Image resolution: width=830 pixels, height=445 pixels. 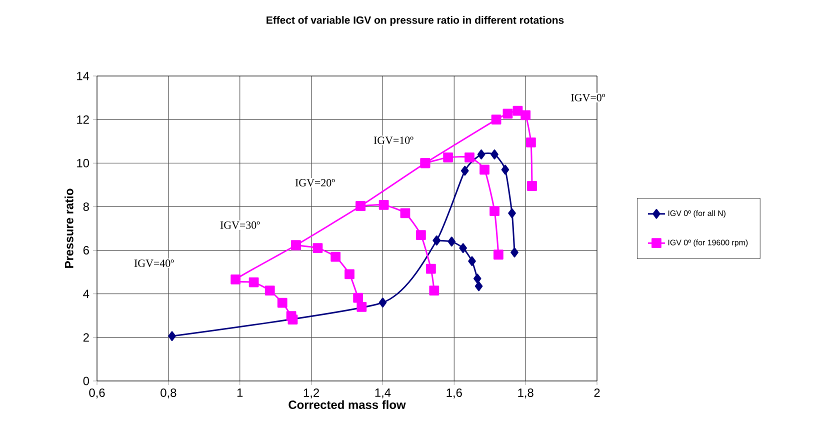 I want to click on x-tick-label: 1,4, so click(x=383, y=393).